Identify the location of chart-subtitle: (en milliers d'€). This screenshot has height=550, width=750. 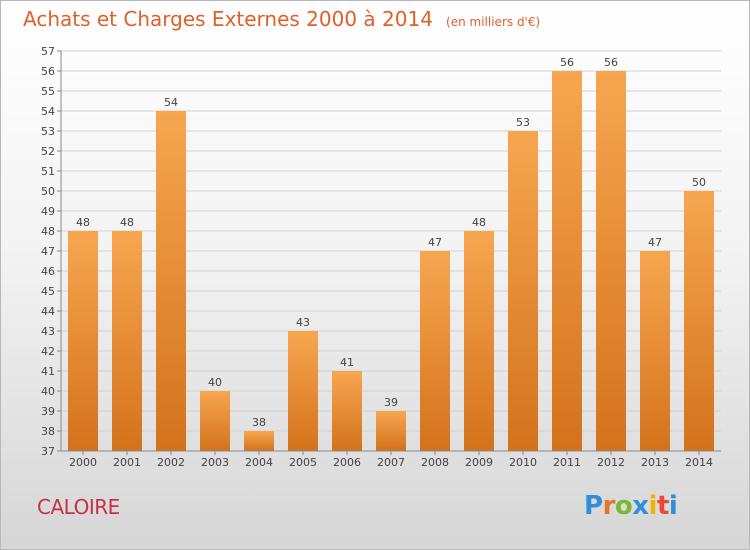
(493, 22).